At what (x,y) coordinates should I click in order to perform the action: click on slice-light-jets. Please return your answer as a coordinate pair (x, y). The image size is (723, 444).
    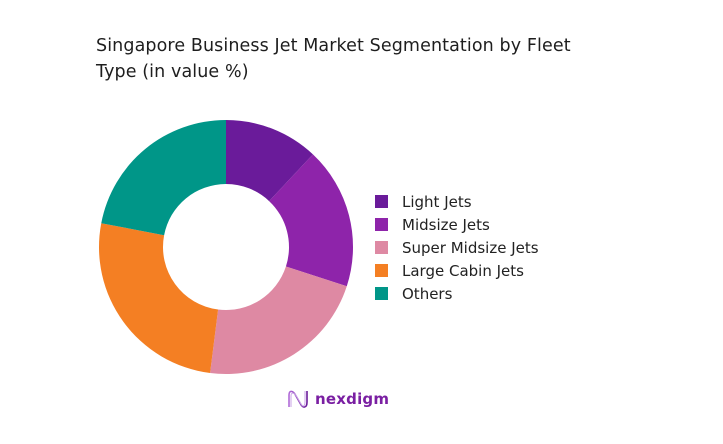
    Looking at the image, I should click on (269, 161).